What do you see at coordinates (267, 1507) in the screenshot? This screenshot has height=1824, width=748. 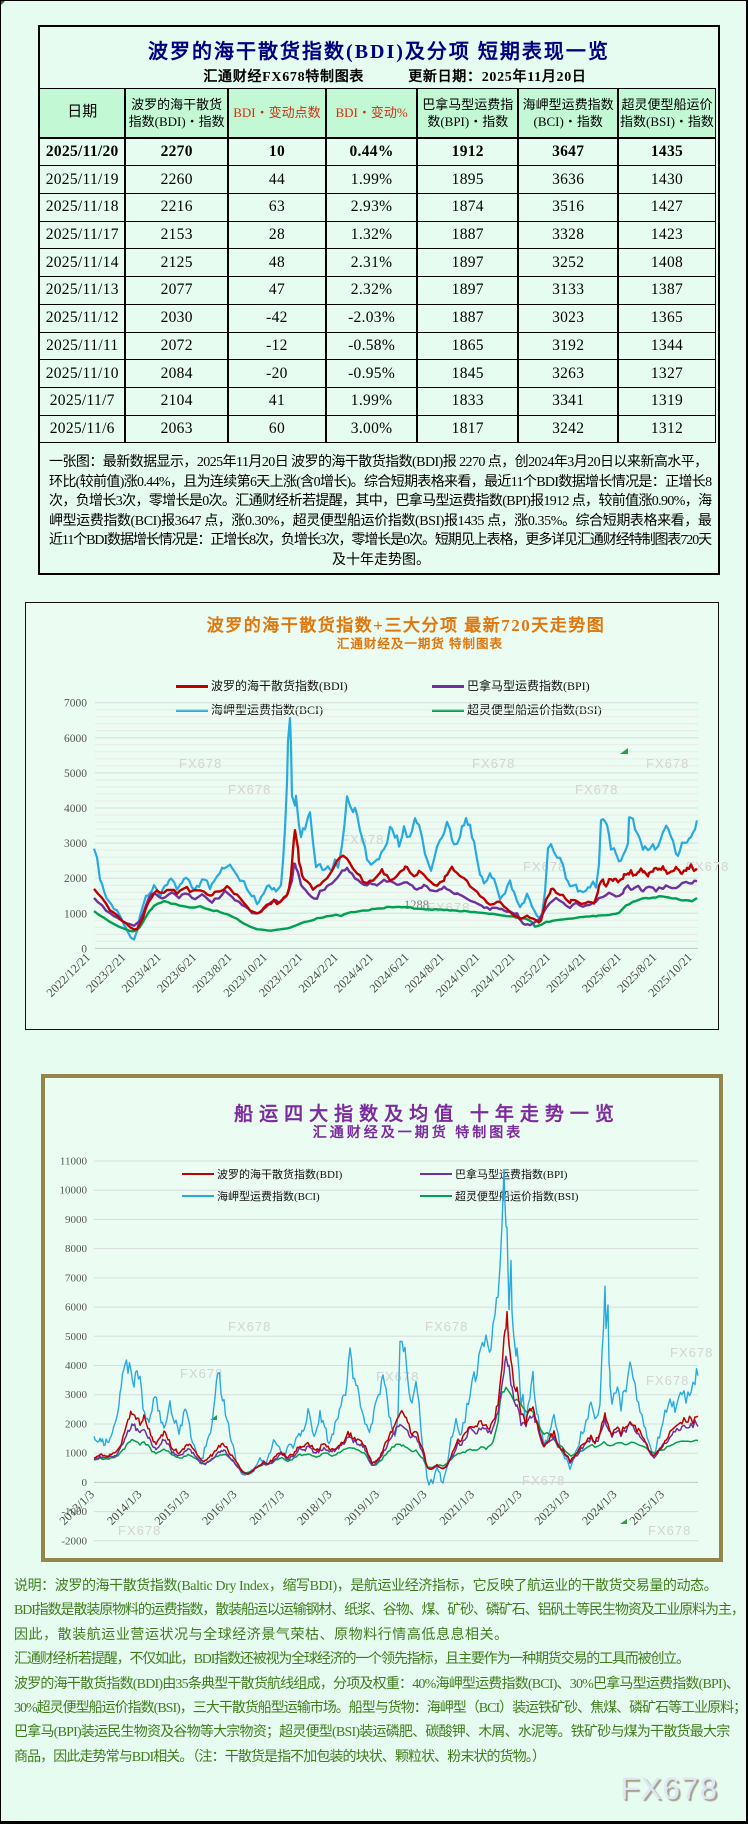 I see `svg-text: 2017/1/3` at bounding box center [267, 1507].